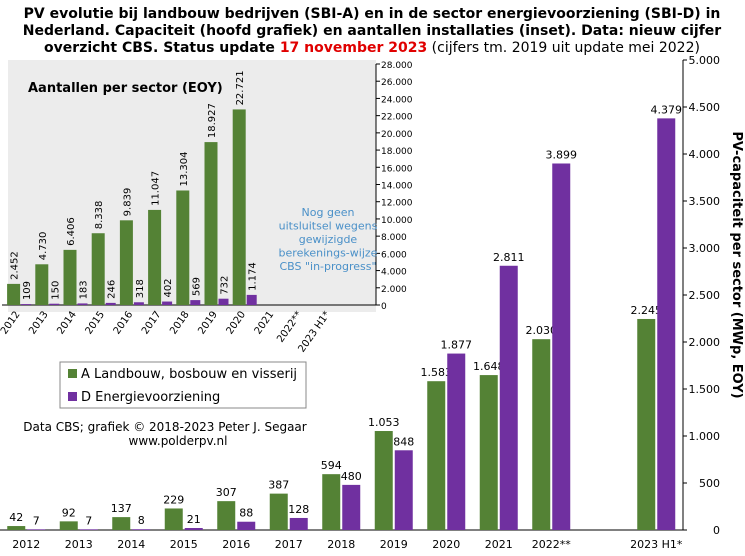 This screenshot has width=745, height=556. What do you see at coordinates (15, 265) in the screenshot?
I see `value-label: 2.452` at bounding box center [15, 265].